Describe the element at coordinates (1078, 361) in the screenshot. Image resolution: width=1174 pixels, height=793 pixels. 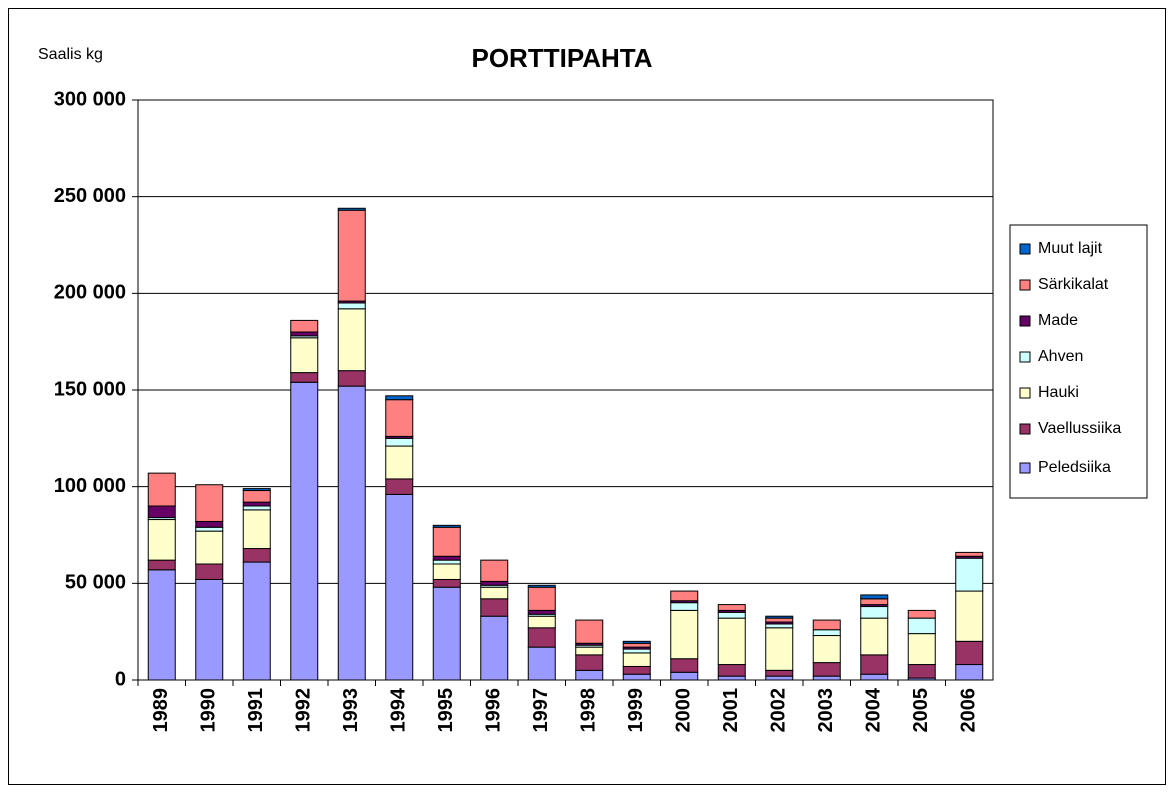
I see `legend-box` at that location.